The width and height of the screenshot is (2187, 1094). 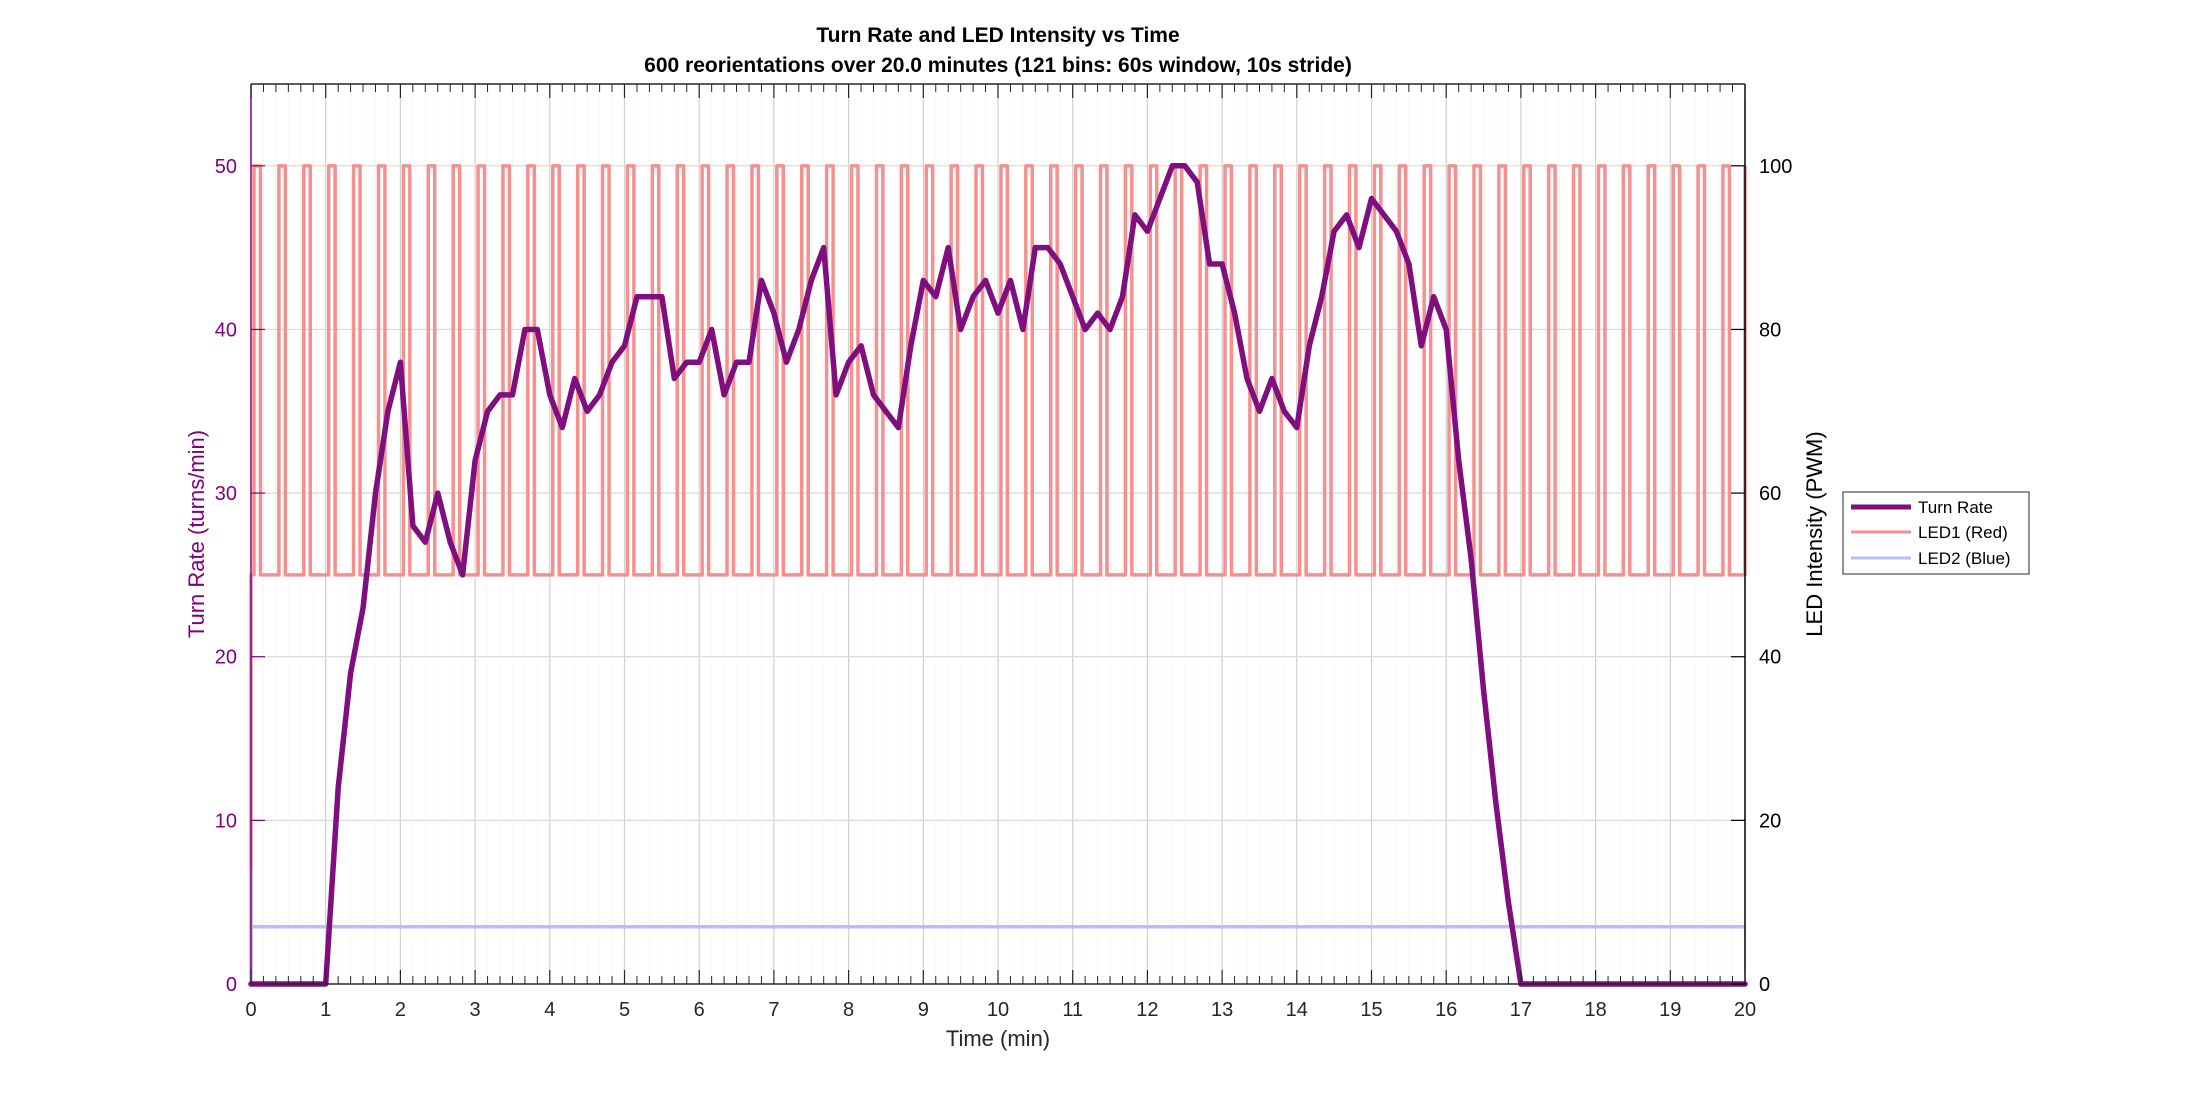 I want to click on legend-label-led1: LED1 (Red), so click(x=1963, y=532).